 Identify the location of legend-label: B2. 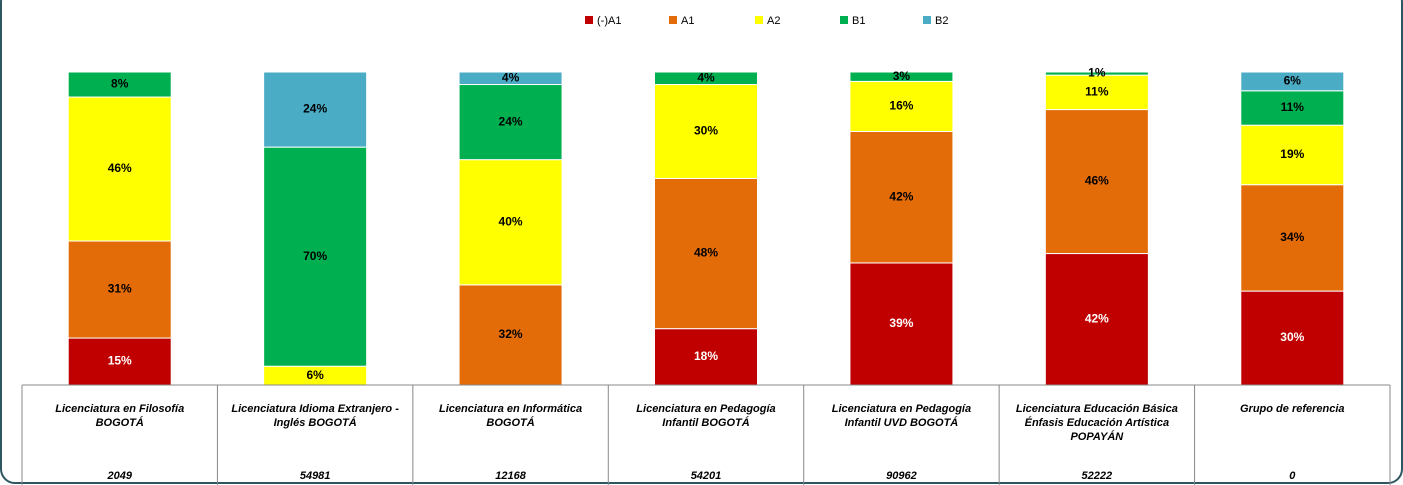
(941, 21).